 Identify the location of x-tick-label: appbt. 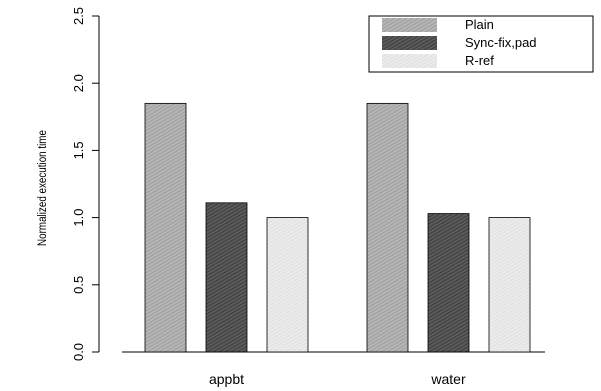
(226, 379).